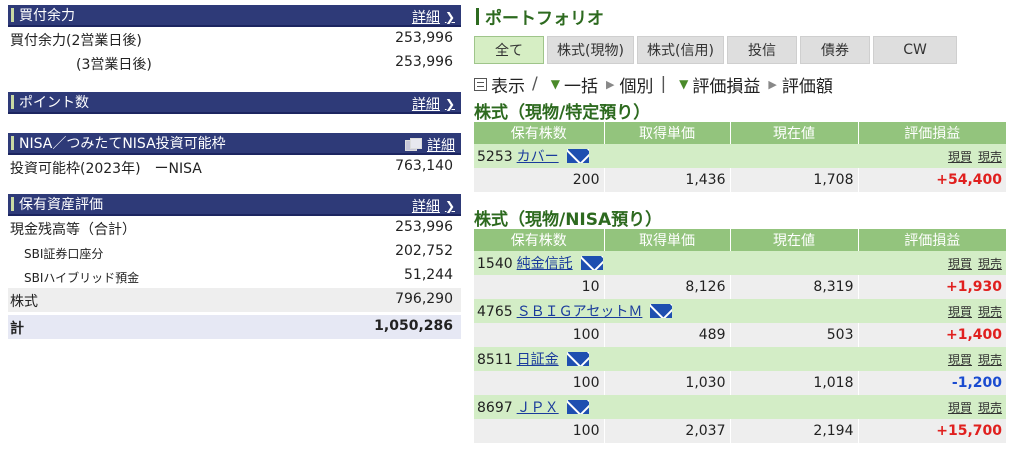 The width and height of the screenshot is (1024, 462). Describe the element at coordinates (793, 180) in the screenshot. I see `price-value: 1,708` at that location.